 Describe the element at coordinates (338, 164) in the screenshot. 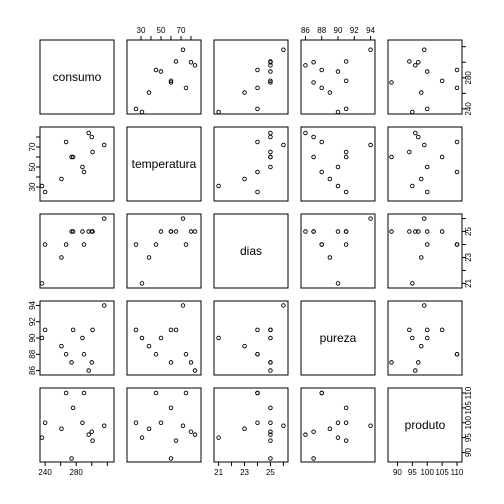

I see `panel-temperatura-vs-pureza` at that location.